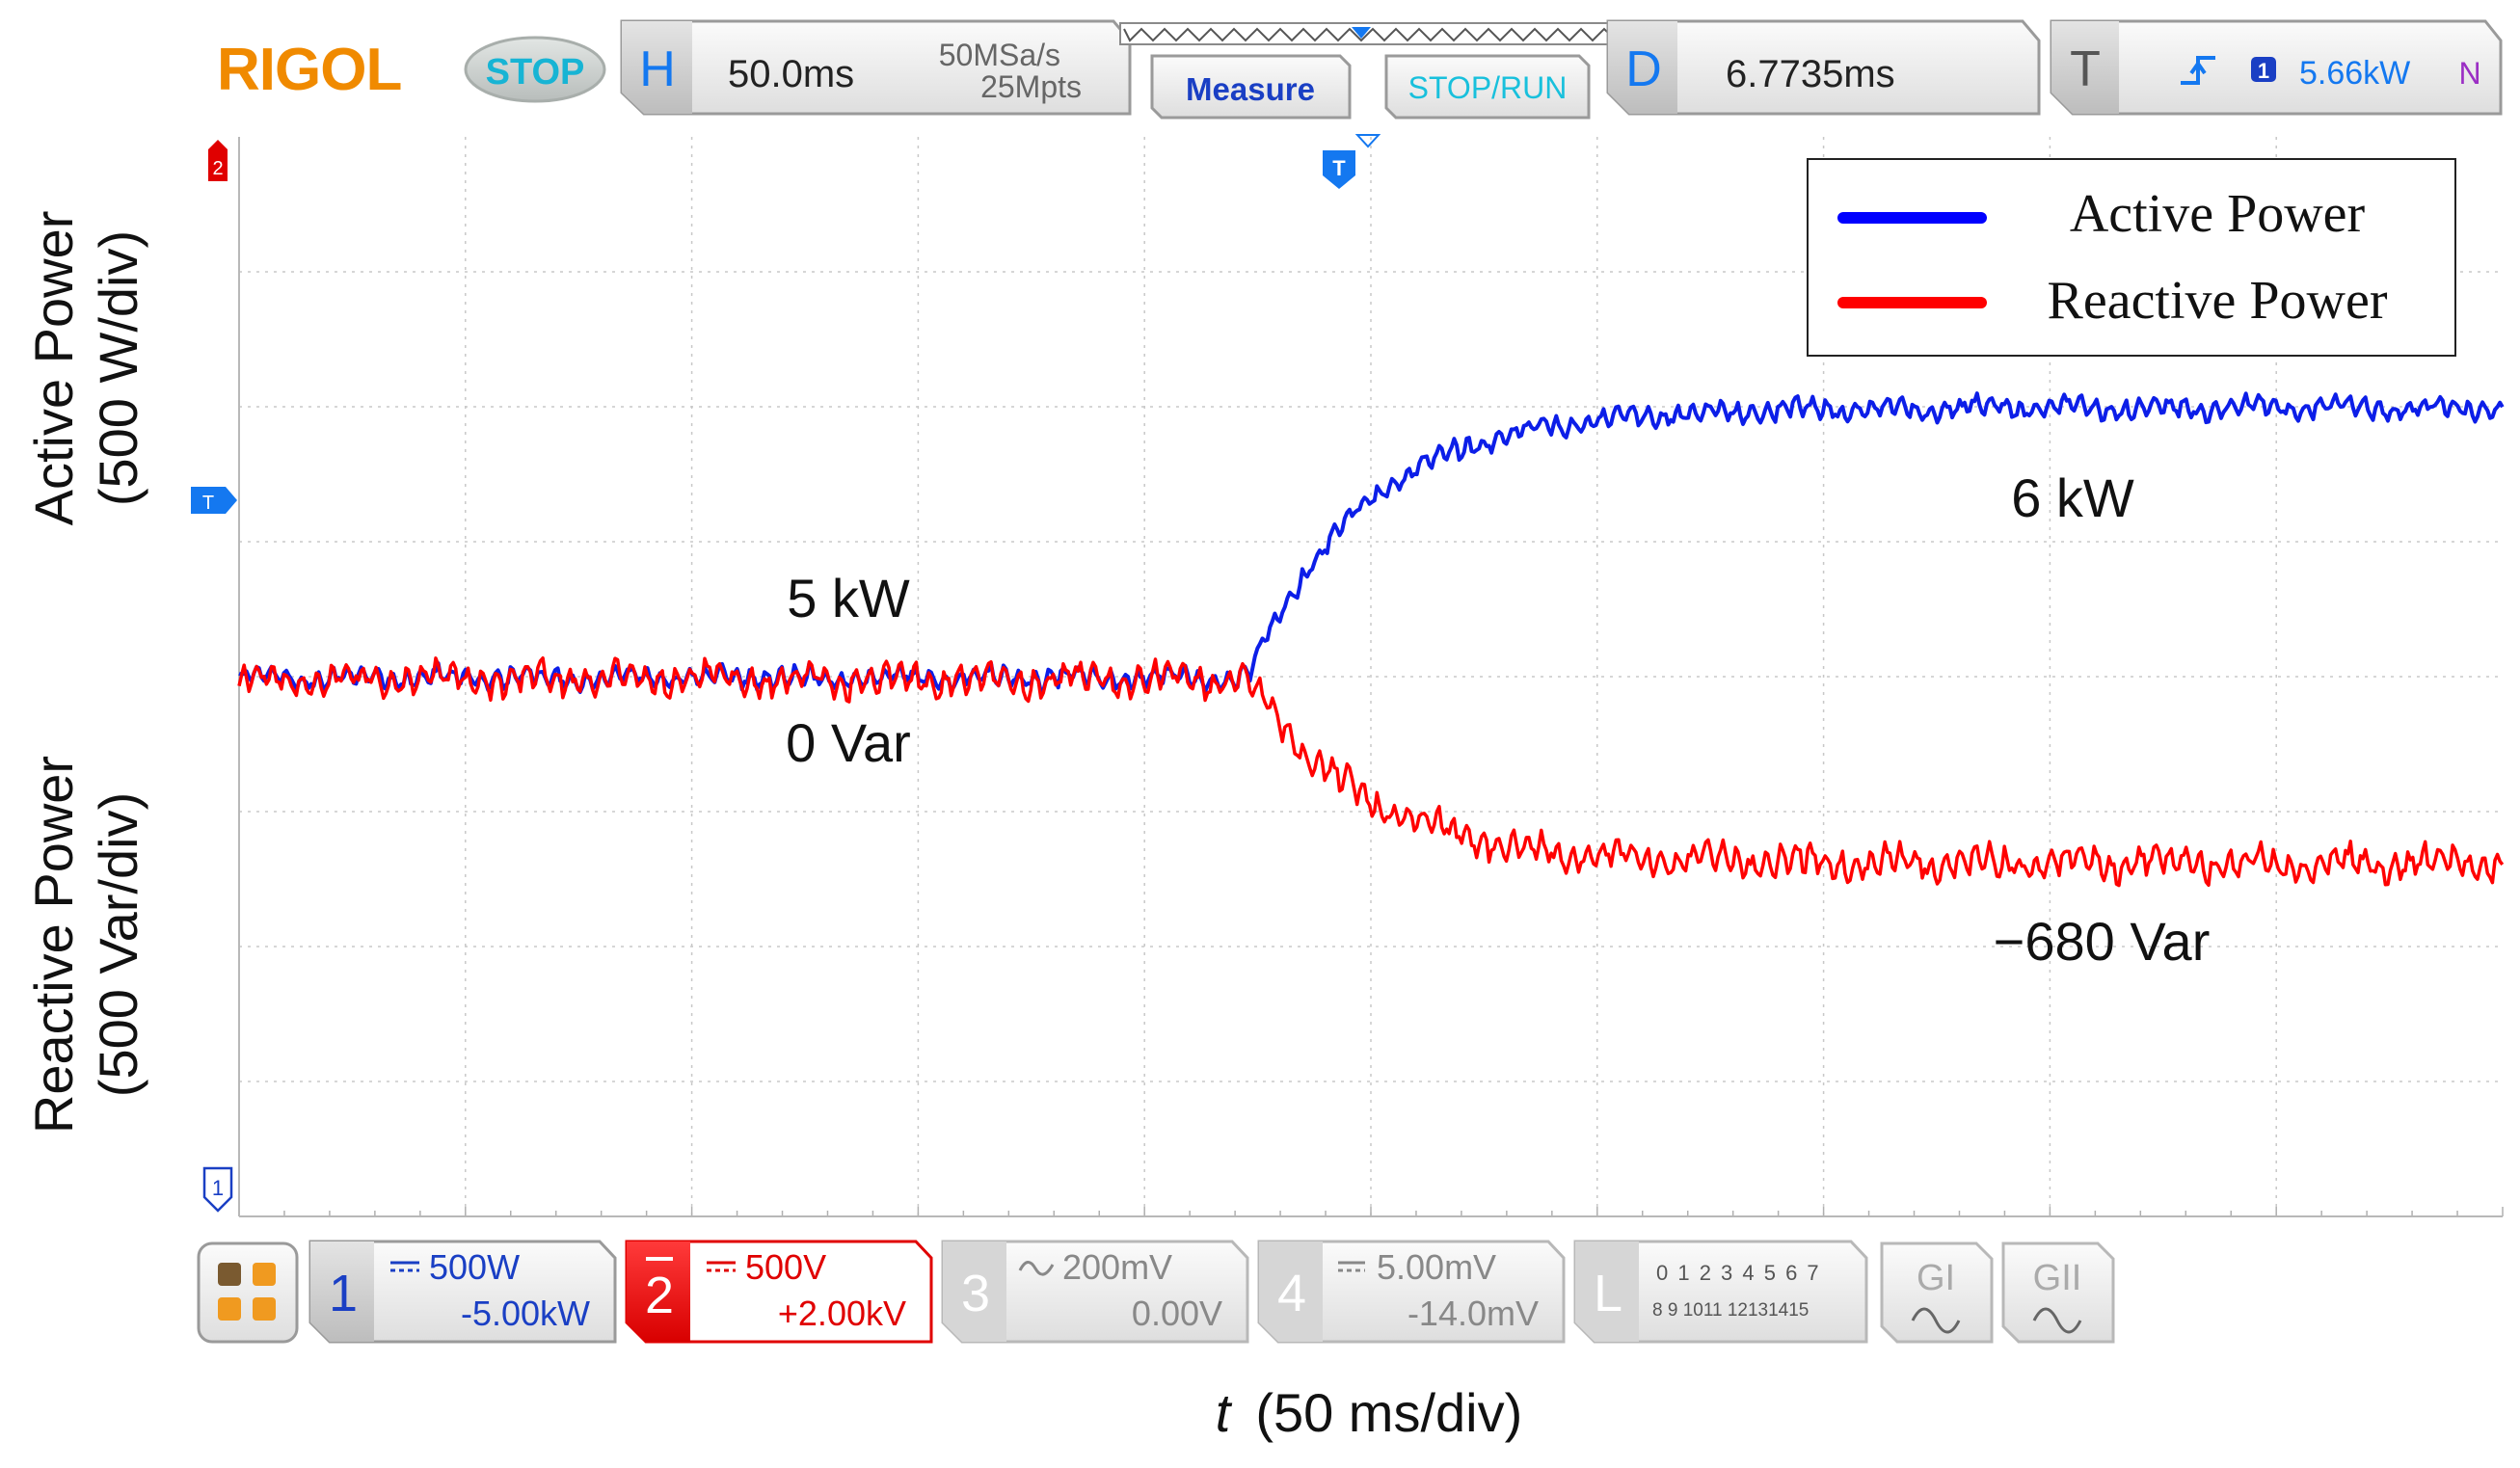  Describe the element at coordinates (1036, 1268) in the screenshot. I see `ac-coupling-icon` at that location.